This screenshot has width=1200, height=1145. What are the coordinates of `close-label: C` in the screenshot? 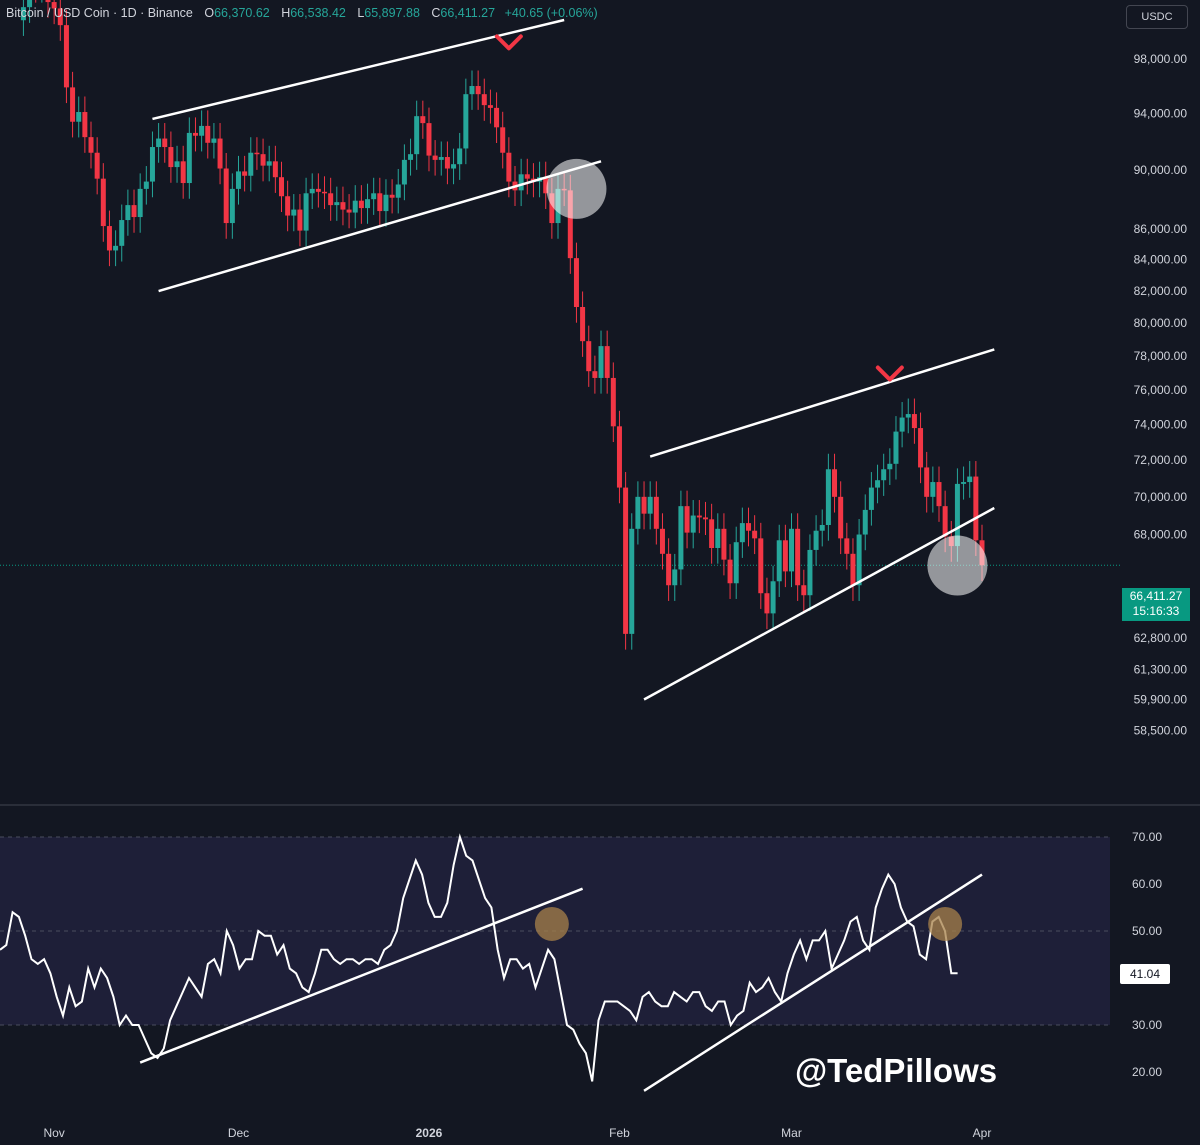 It's located at (436, 13).